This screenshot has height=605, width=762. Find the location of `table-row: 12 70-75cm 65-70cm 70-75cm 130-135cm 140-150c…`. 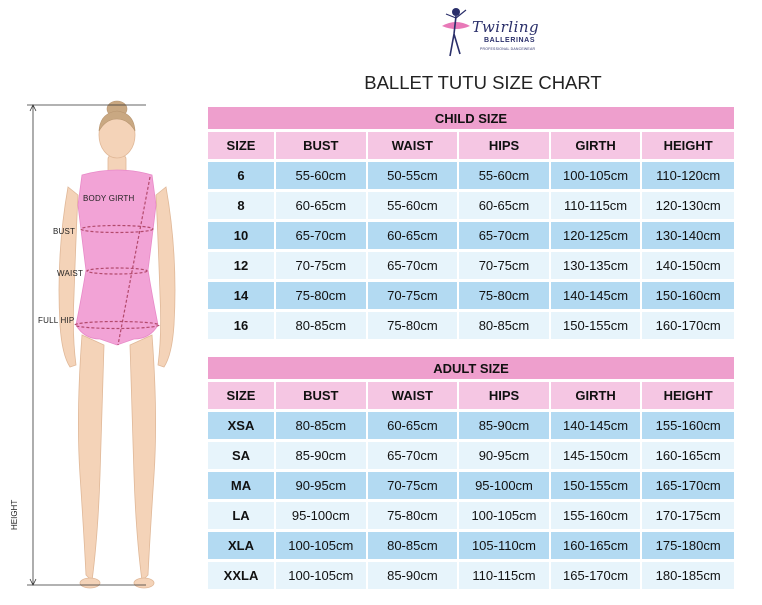

table-row: 12 70-75cm 65-70cm 70-75cm 130-135cm 140-150c… is located at coordinates (471, 267).